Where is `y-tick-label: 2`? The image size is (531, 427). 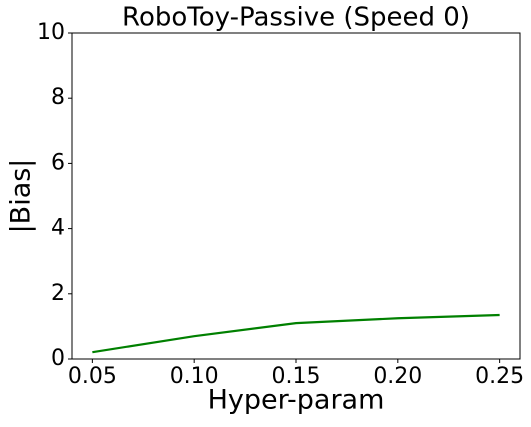
y-tick-label: 2 is located at coordinates (58, 293).